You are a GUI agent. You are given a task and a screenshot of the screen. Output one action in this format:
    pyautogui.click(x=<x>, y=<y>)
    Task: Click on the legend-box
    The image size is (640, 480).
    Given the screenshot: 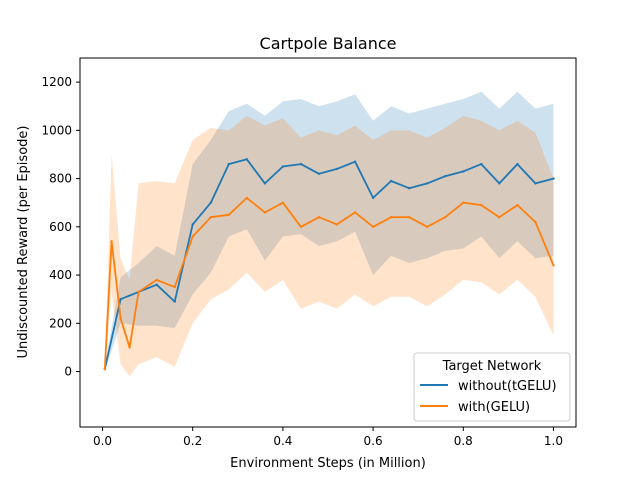 What is the action you would take?
    pyautogui.click(x=492, y=387)
    